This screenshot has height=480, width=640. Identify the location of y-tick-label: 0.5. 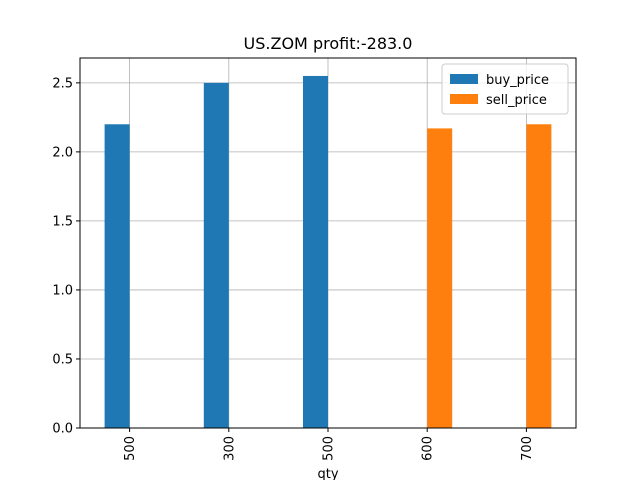
(62, 359).